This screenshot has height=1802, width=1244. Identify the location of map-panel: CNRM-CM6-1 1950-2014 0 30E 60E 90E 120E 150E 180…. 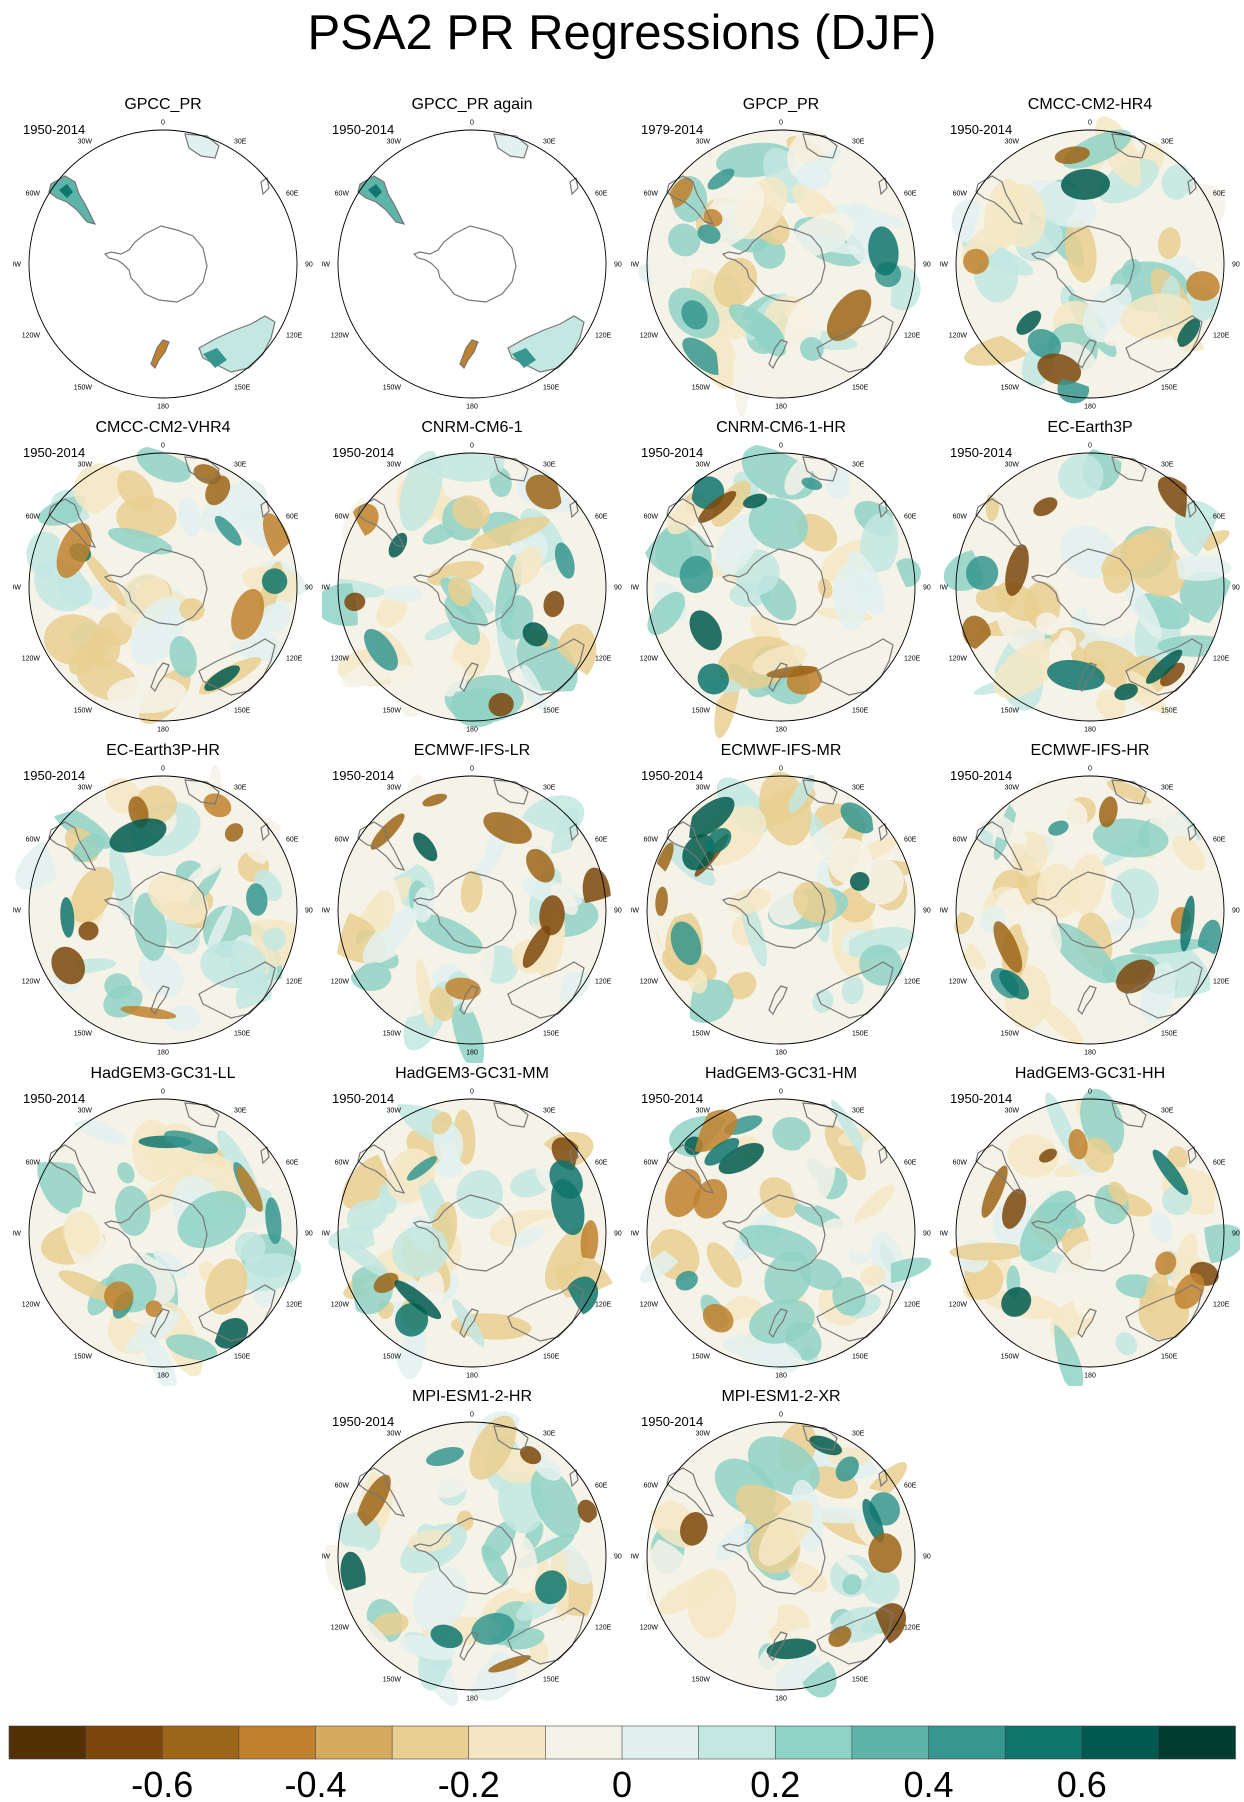
(472, 579).